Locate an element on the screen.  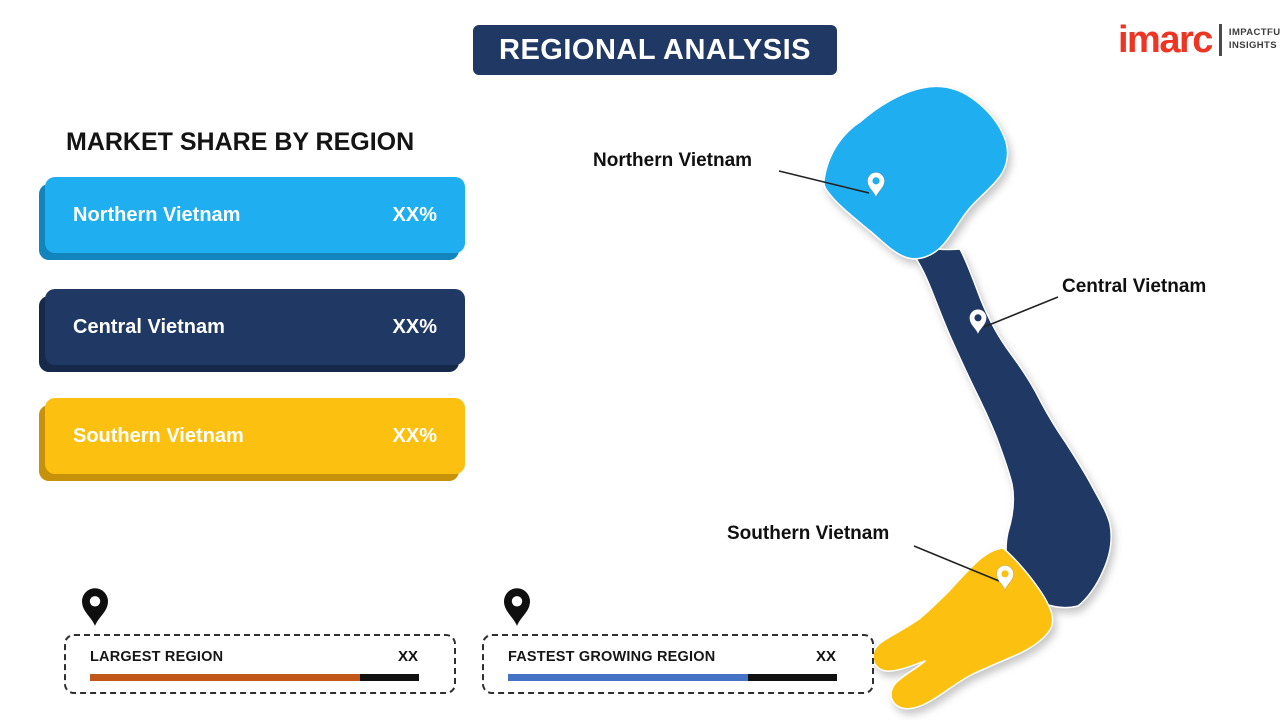
map-label-northern-vietnam: Northern Vietnam is located at coordinates (673, 160).